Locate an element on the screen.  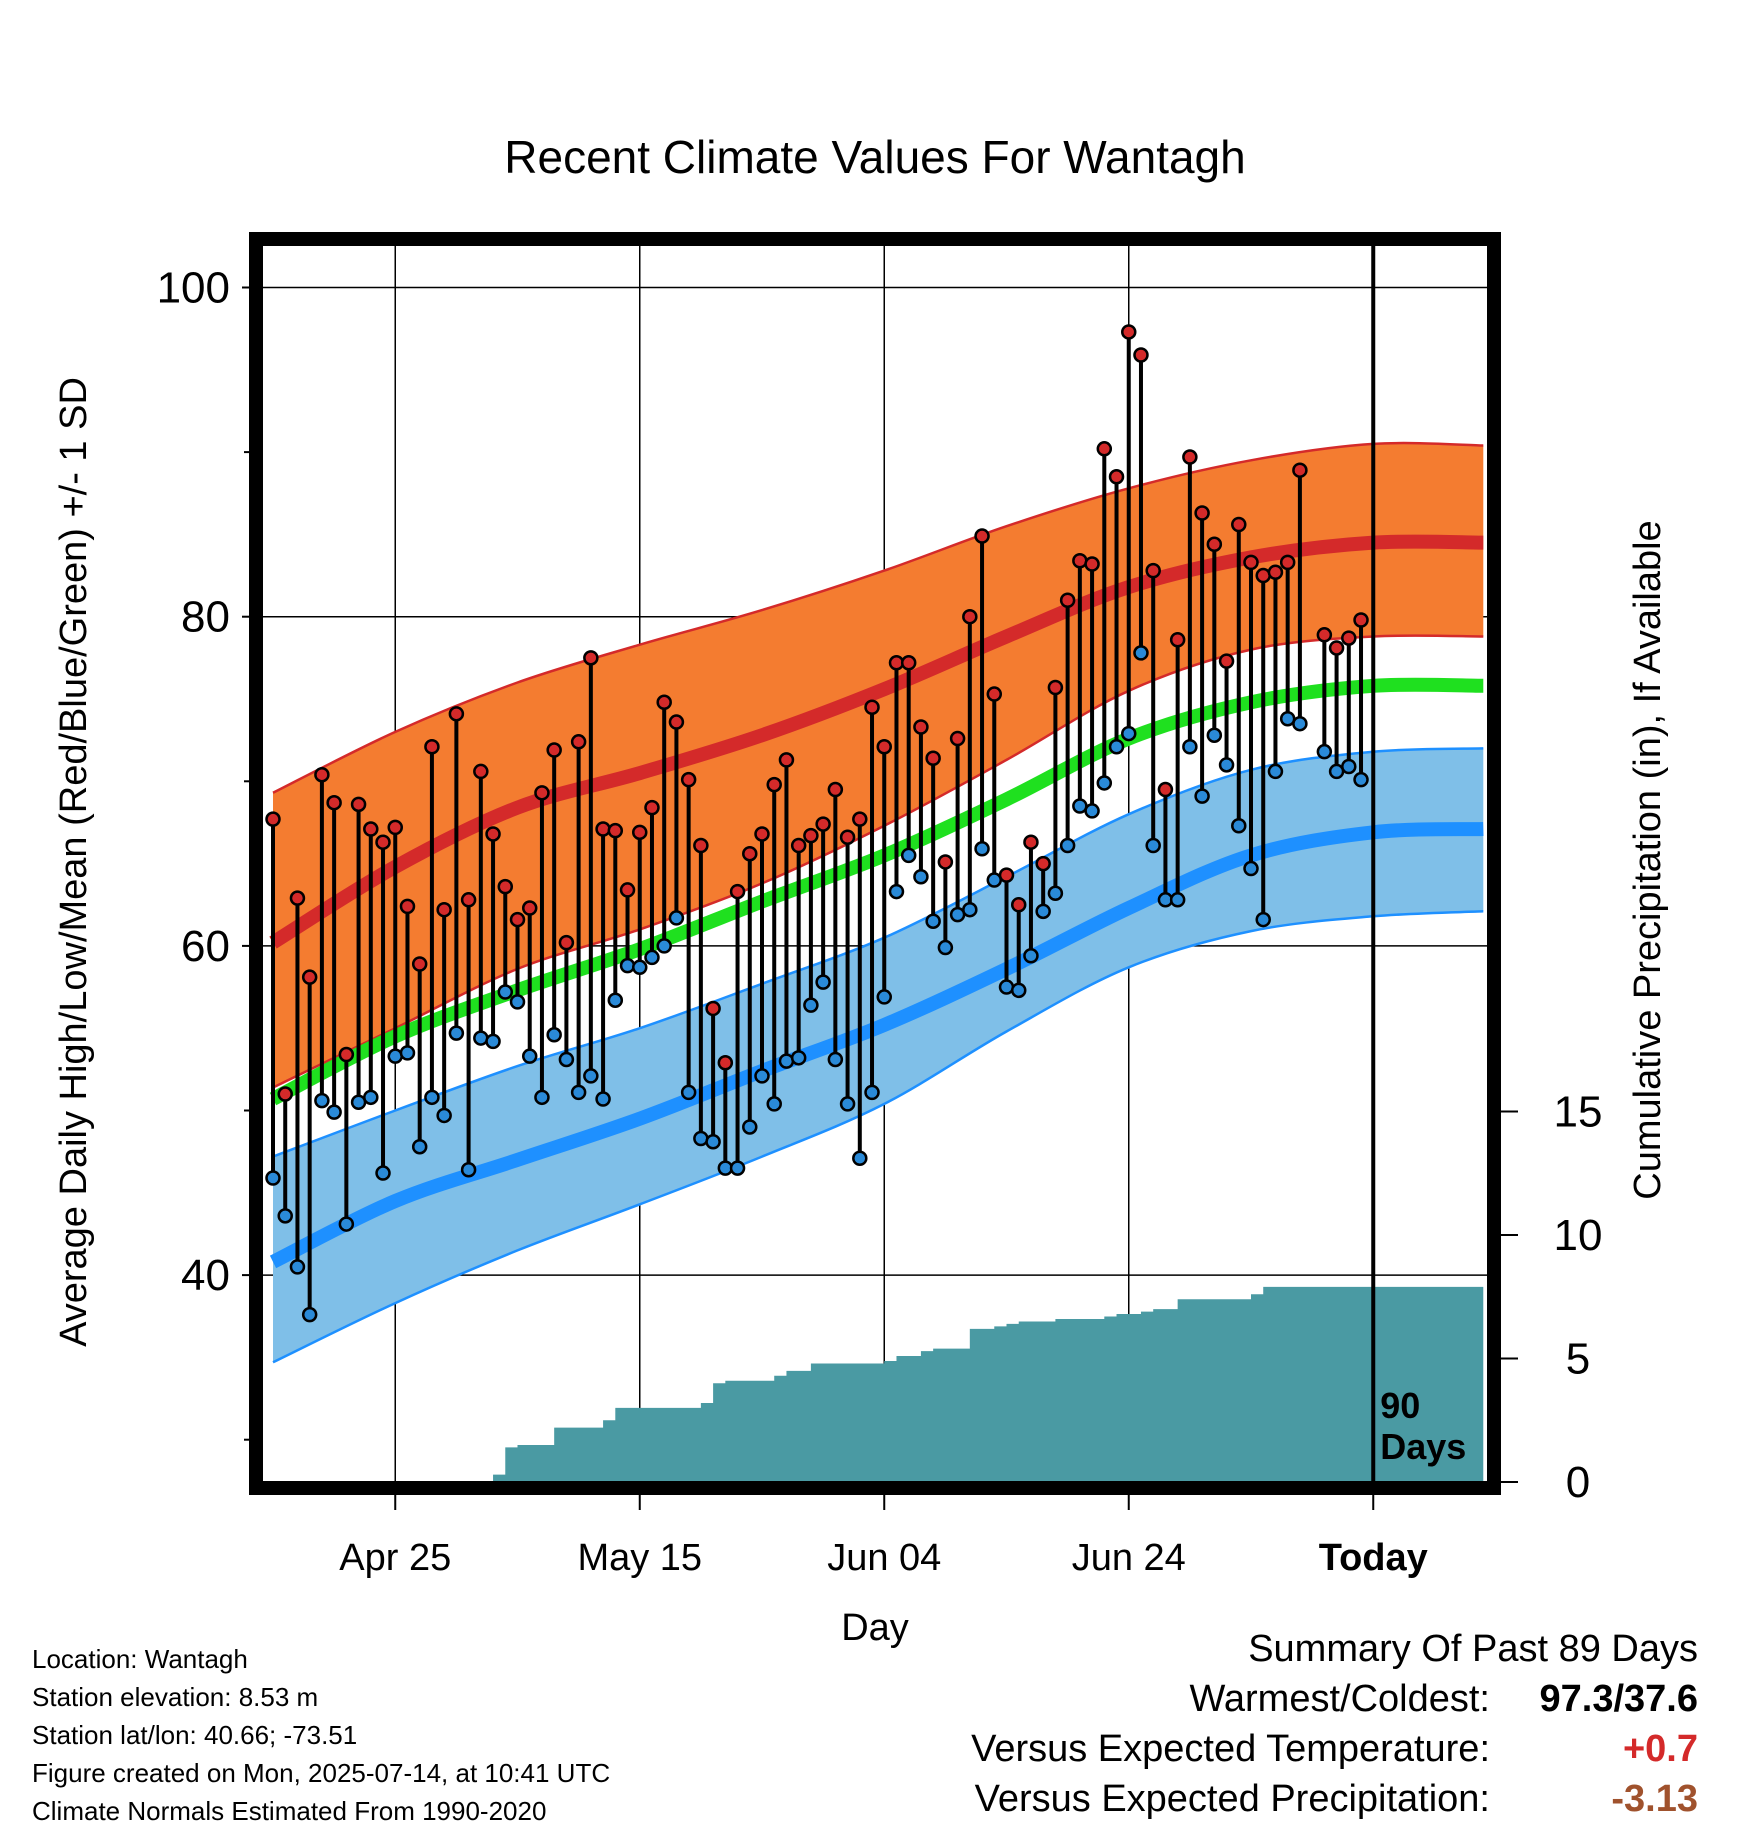
x-axis-label: Day is located at coordinates (875, 1628).